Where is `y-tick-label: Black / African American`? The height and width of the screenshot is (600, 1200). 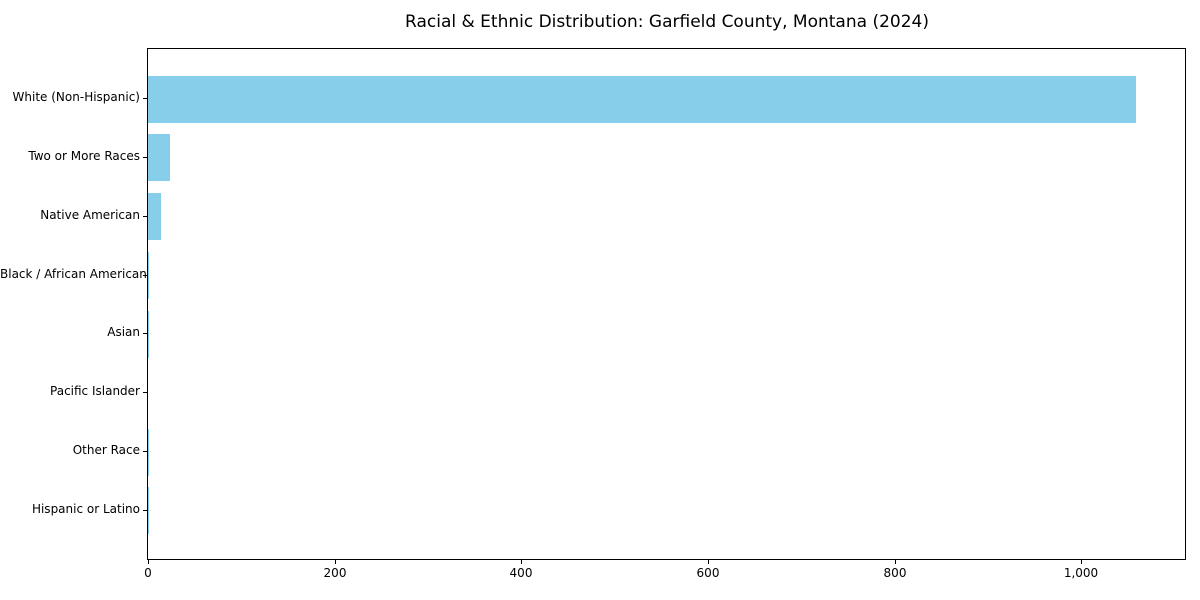 y-tick-label: Black / African American is located at coordinates (73, 274).